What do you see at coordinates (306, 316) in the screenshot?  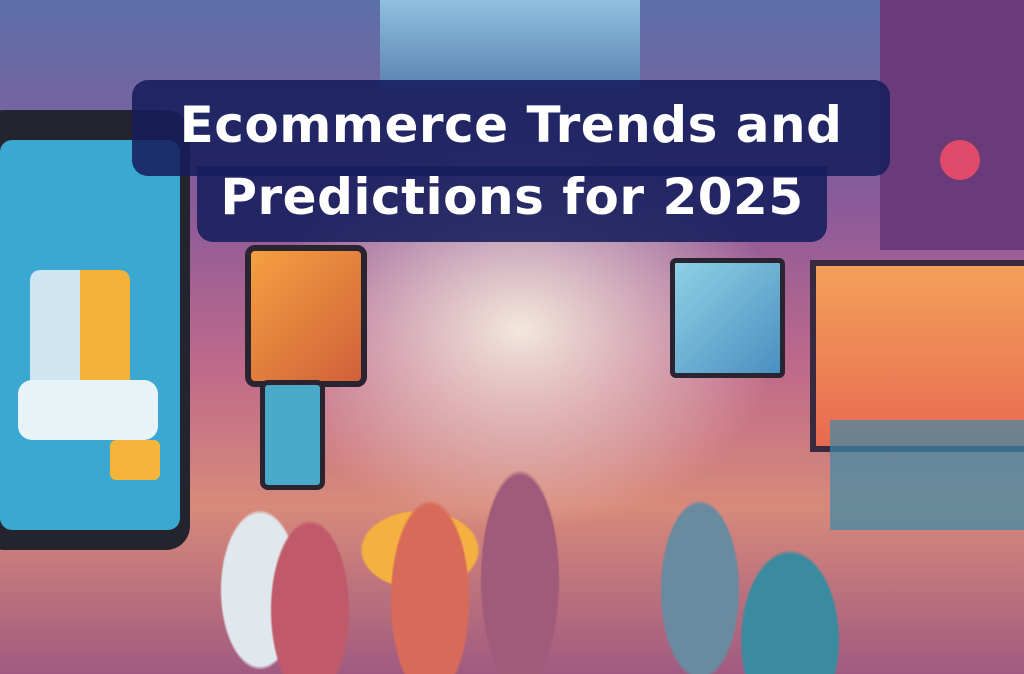 I see `orange-screen-illustration` at bounding box center [306, 316].